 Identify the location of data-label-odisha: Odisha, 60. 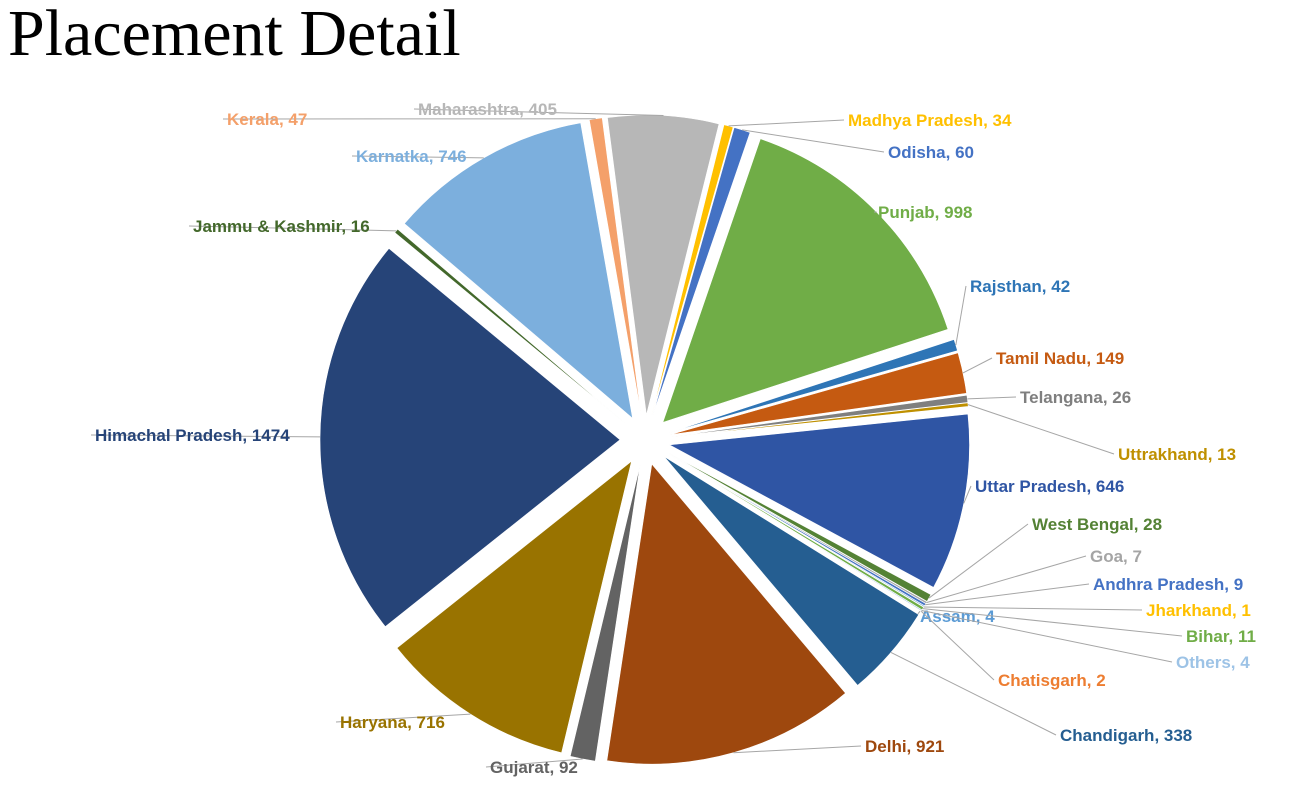
(931, 152).